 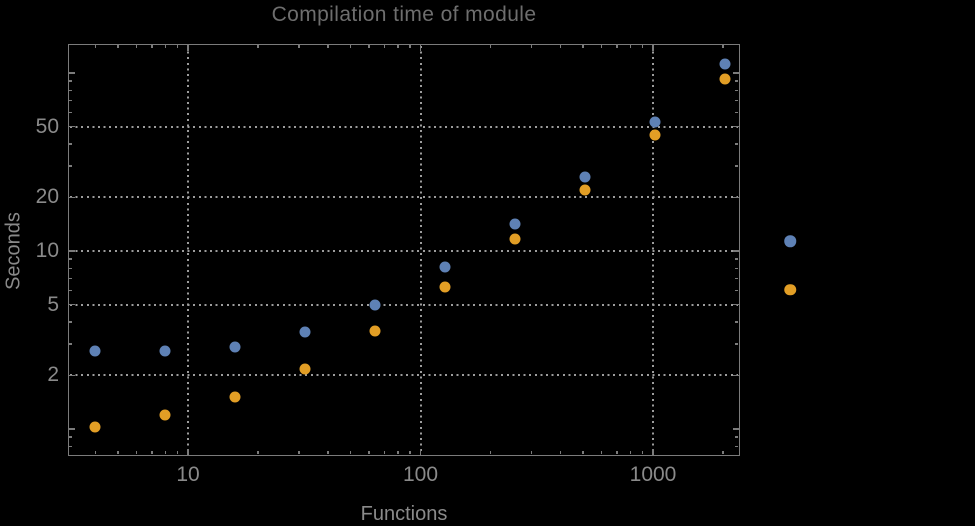 I want to click on x-tick-label: 1000, so click(x=653, y=474).